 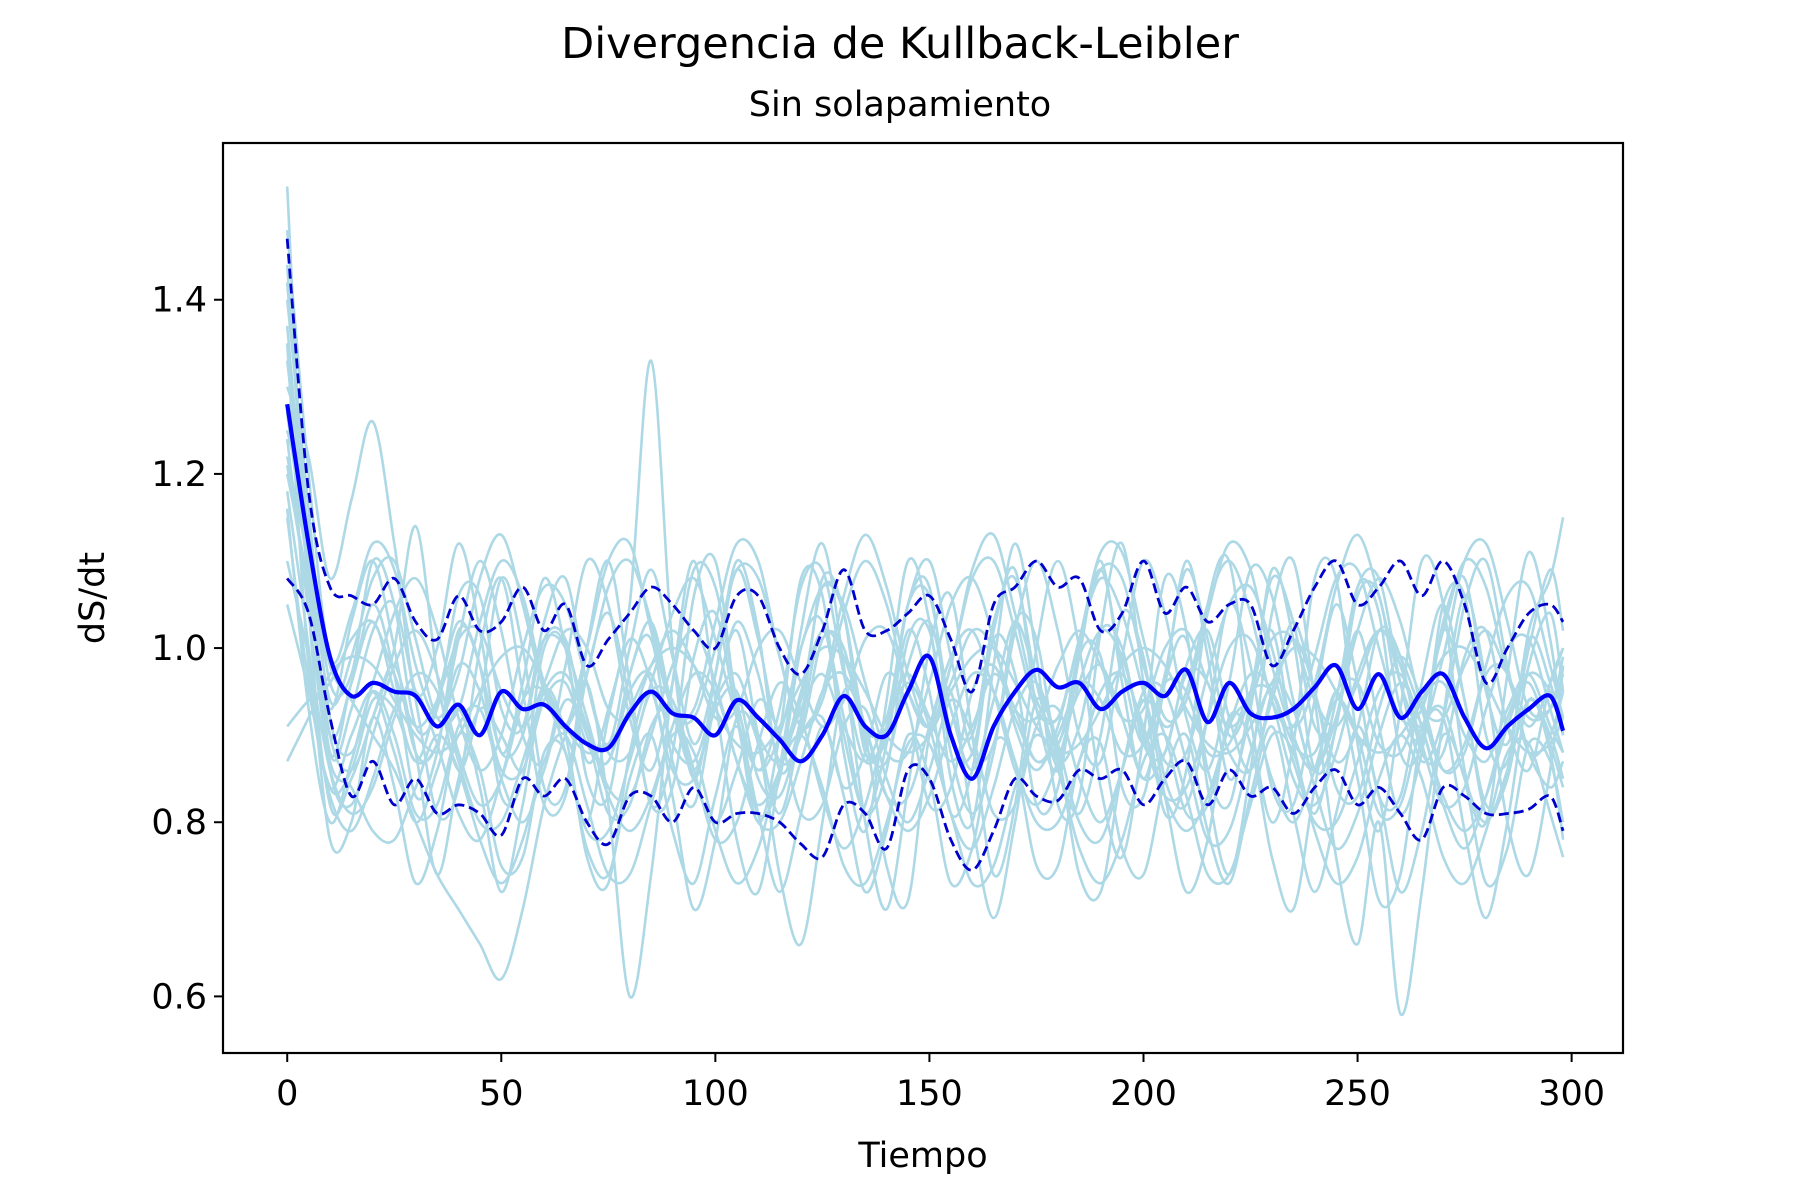 What do you see at coordinates (179, 475) in the screenshot?
I see `y-tick-label: 1.2` at bounding box center [179, 475].